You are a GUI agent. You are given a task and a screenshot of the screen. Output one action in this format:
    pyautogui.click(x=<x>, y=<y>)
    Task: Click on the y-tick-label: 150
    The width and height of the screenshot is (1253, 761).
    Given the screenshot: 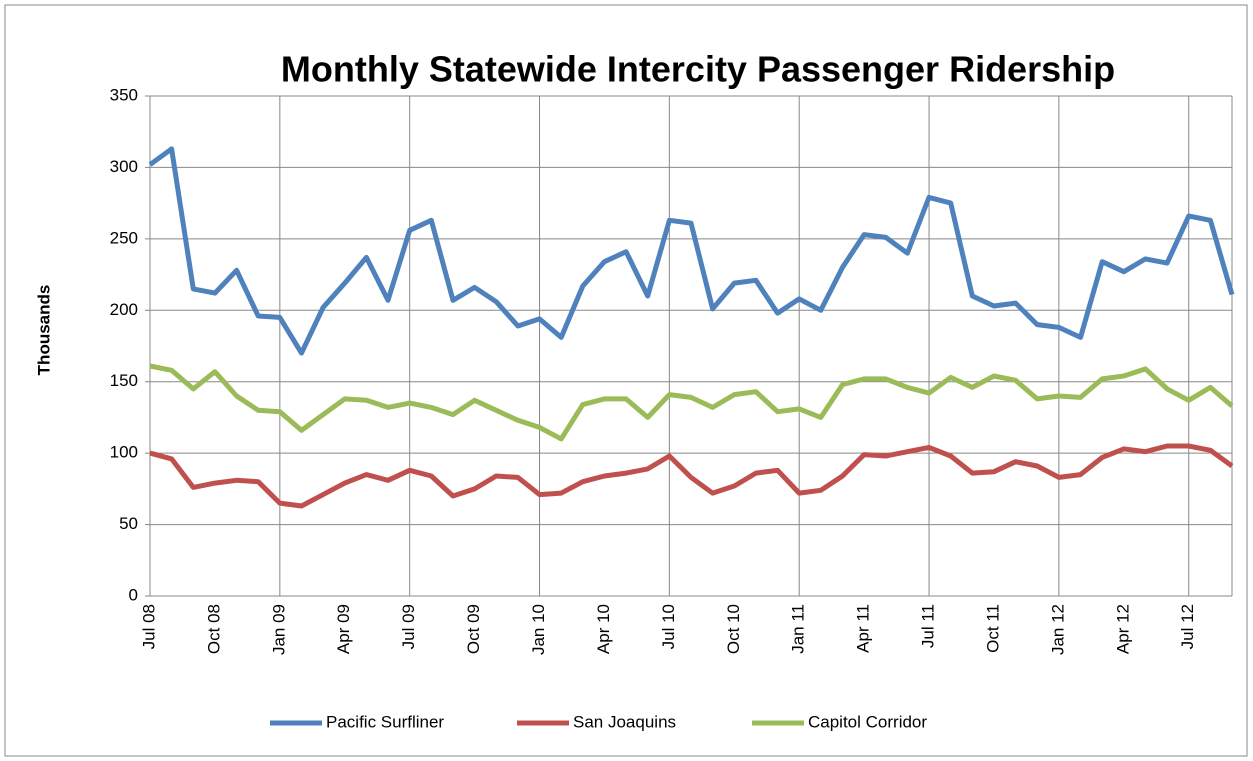 What is the action you would take?
    pyautogui.click(x=124, y=380)
    